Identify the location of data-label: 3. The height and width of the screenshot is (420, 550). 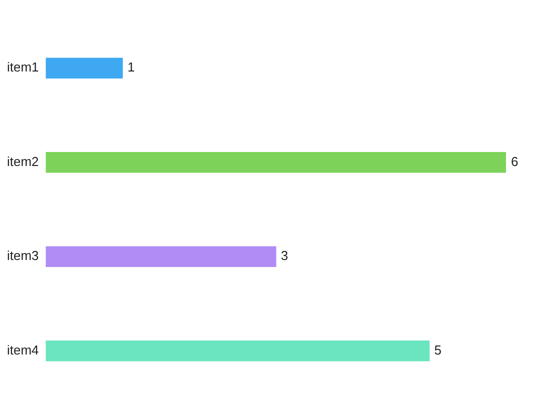
(284, 256).